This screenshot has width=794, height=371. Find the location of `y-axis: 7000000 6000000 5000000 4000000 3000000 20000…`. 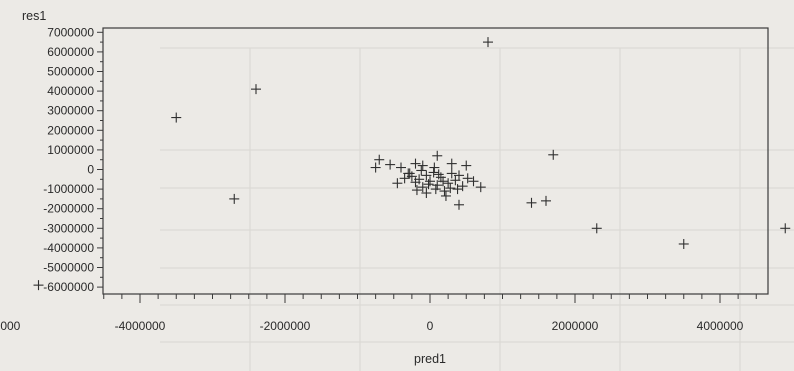

y-axis: 7000000 6000000 5000000 4000000 3000000 20000… is located at coordinates (73, 159).